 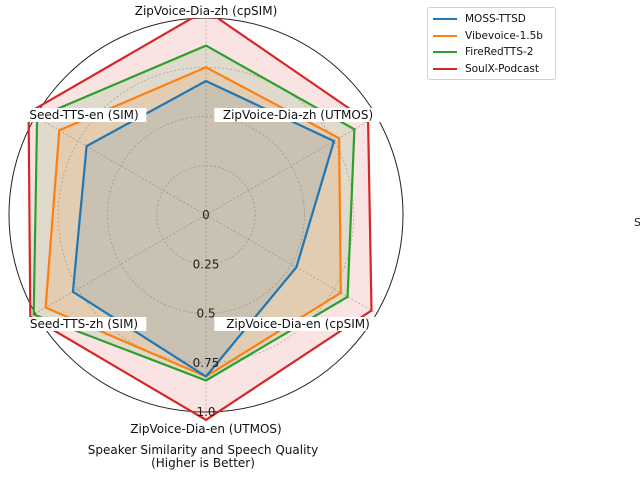 I want to click on legend-label: FireRedTTS-2, so click(x=499, y=52).